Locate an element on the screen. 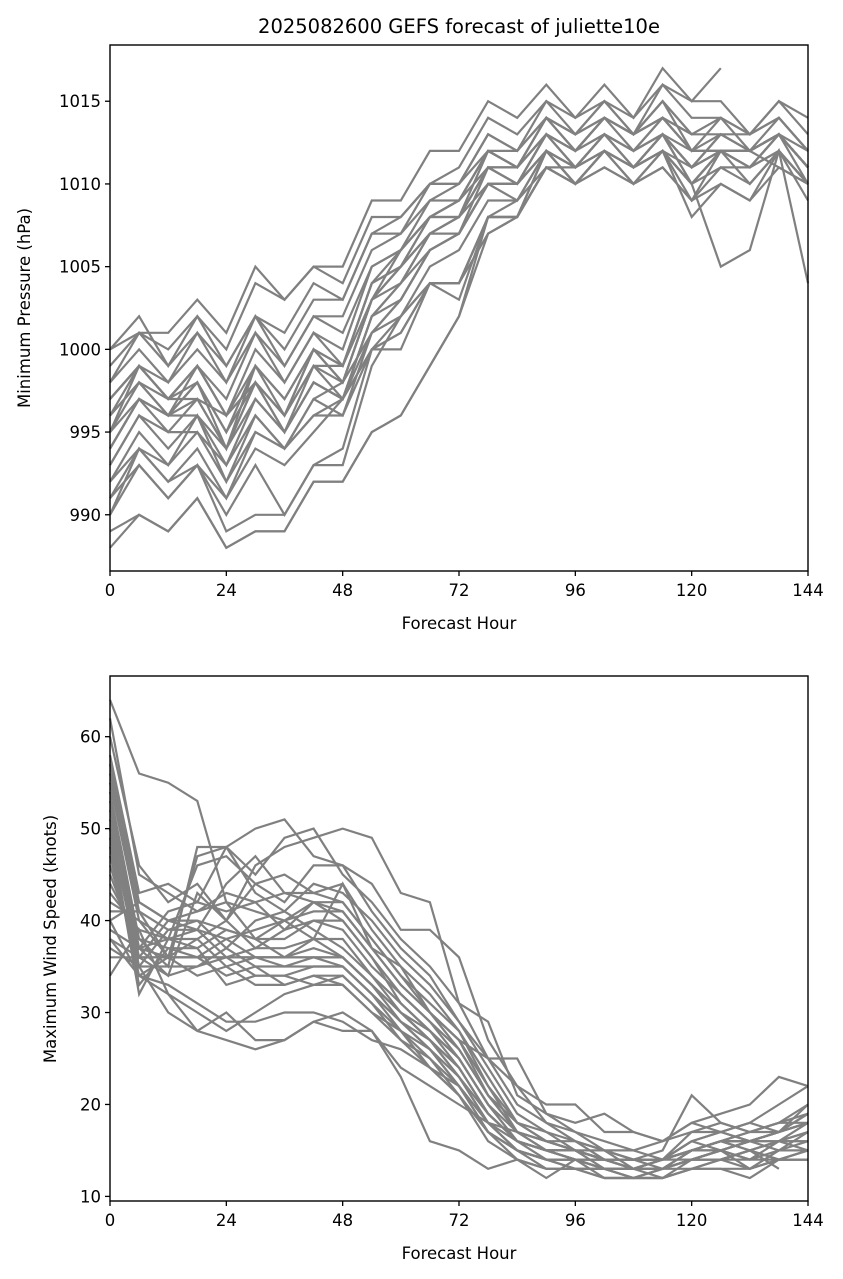 Image resolution: width=843 pixels, height=1279 pixels. wind-x-ticks: 0 24 48 72 96 120 144 is located at coordinates (464, 1215).